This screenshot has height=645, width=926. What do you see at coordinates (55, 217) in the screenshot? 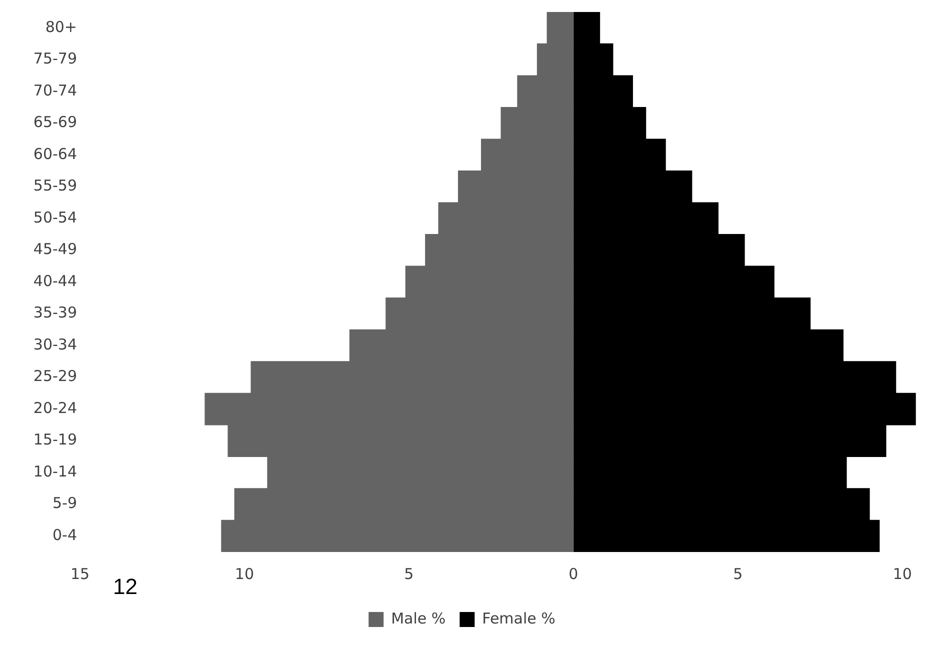
I see `y-tick-label: 50-54` at bounding box center [55, 217].